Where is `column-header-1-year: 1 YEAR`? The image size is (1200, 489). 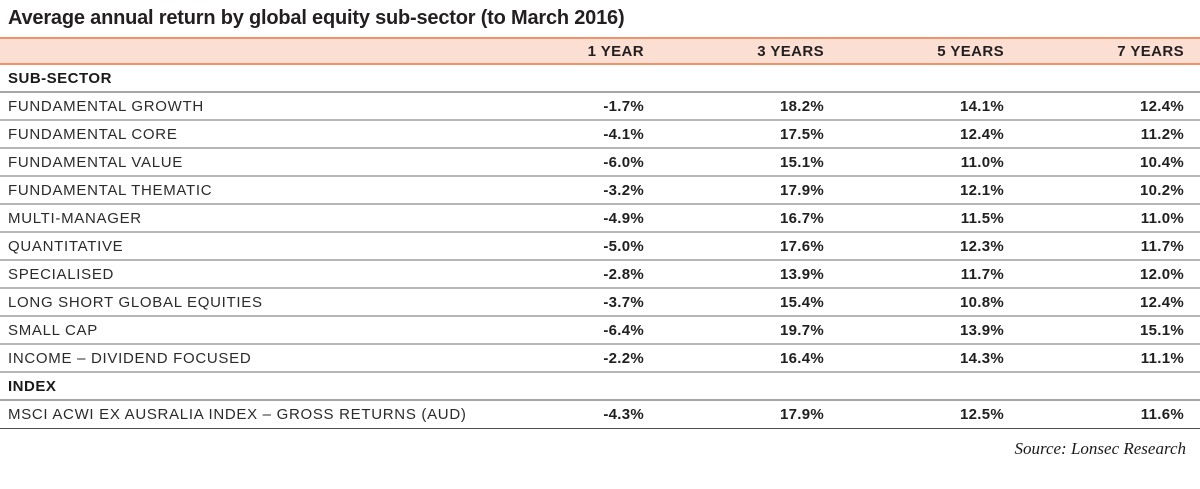
column-header-1-year: 1 YEAR is located at coordinates (570, 51).